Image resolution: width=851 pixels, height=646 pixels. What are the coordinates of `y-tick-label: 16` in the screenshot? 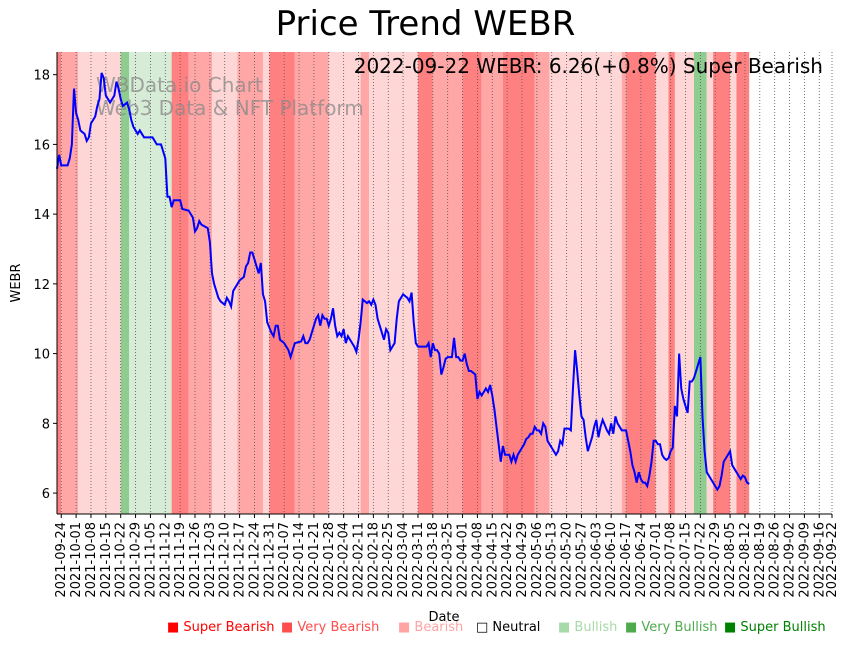 It's located at (41, 145).